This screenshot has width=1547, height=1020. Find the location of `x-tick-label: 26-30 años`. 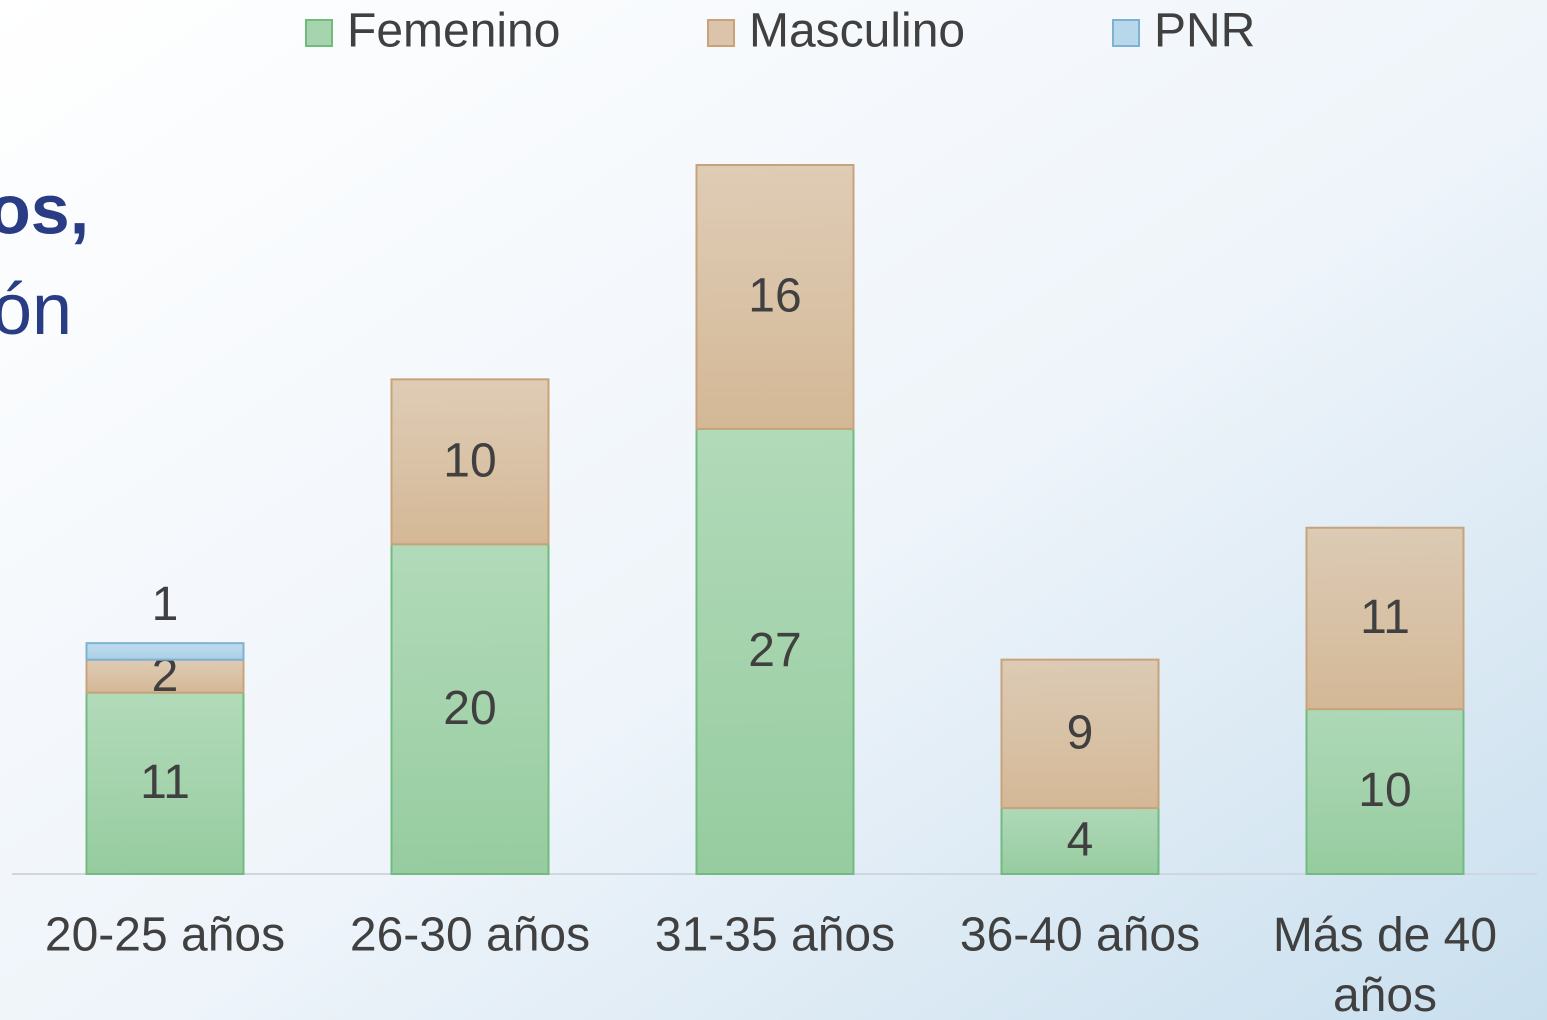

x-tick-label: 26-30 años is located at coordinates (470, 935).